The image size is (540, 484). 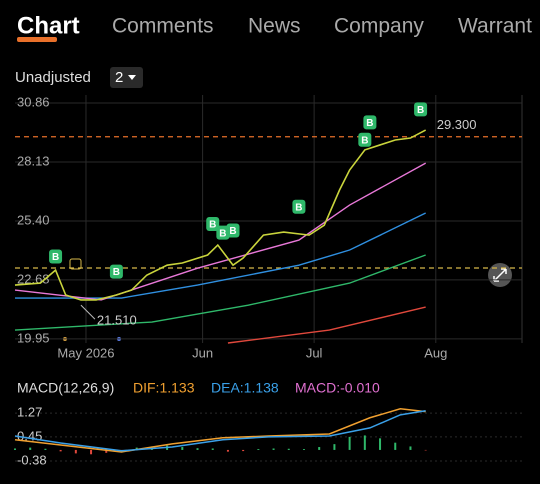 What do you see at coordinates (457, 124) in the screenshot?
I see `price-line-label: 29.300` at bounding box center [457, 124].